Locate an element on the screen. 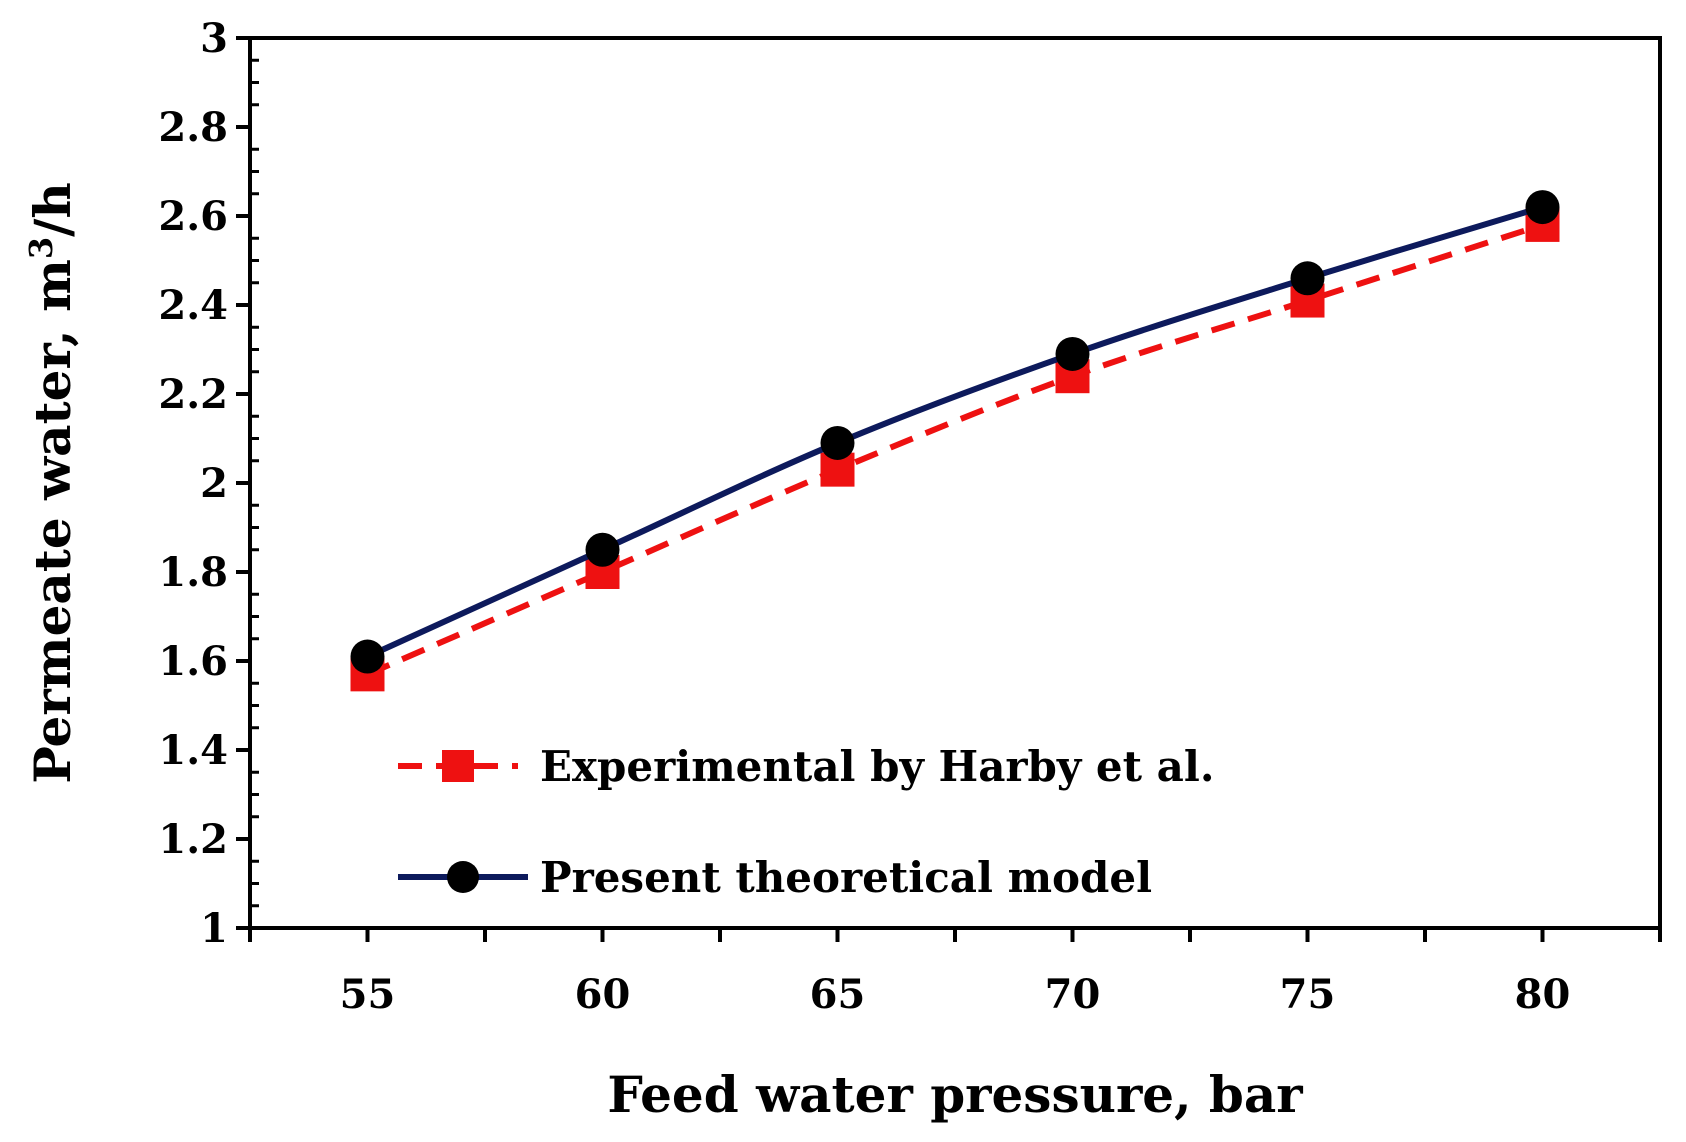 This screenshot has height=1142, width=1686. y-tick-label: 1.2 is located at coordinates (193, 839).